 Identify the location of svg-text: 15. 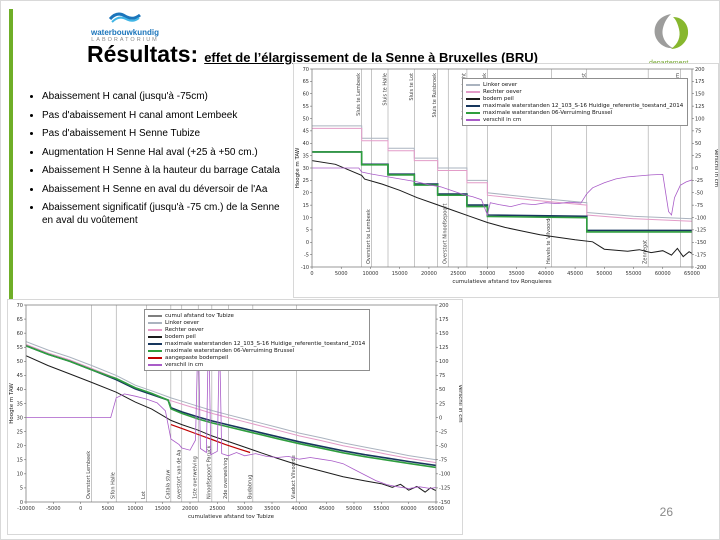
(306, 206).